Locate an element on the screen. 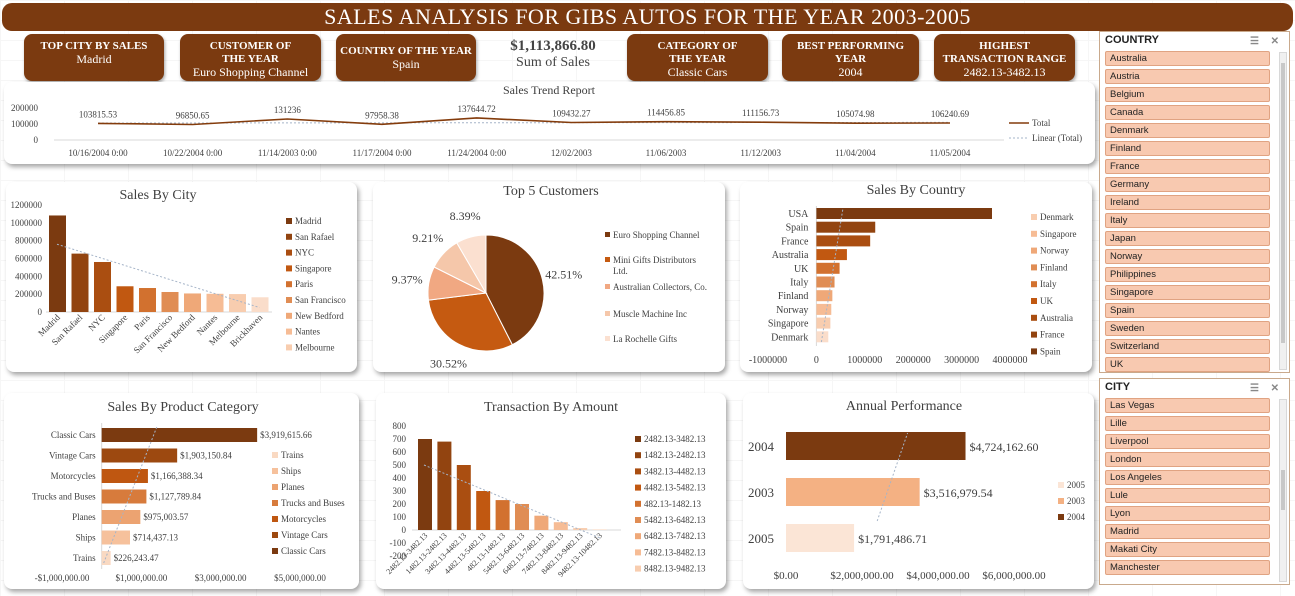  country-slicer-item: Singapore is located at coordinates (1187, 292).